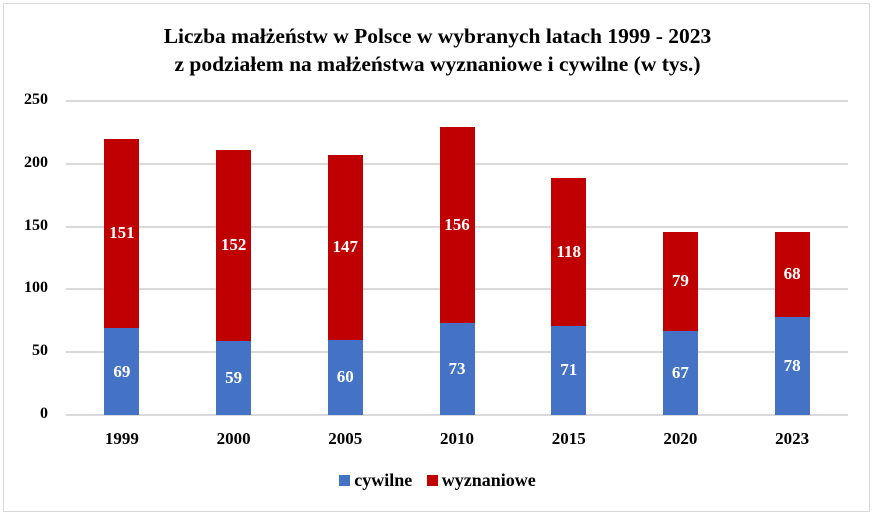 This screenshot has height=519, width=875. I want to click on bar-segment-cywilne: 69, so click(122, 371).